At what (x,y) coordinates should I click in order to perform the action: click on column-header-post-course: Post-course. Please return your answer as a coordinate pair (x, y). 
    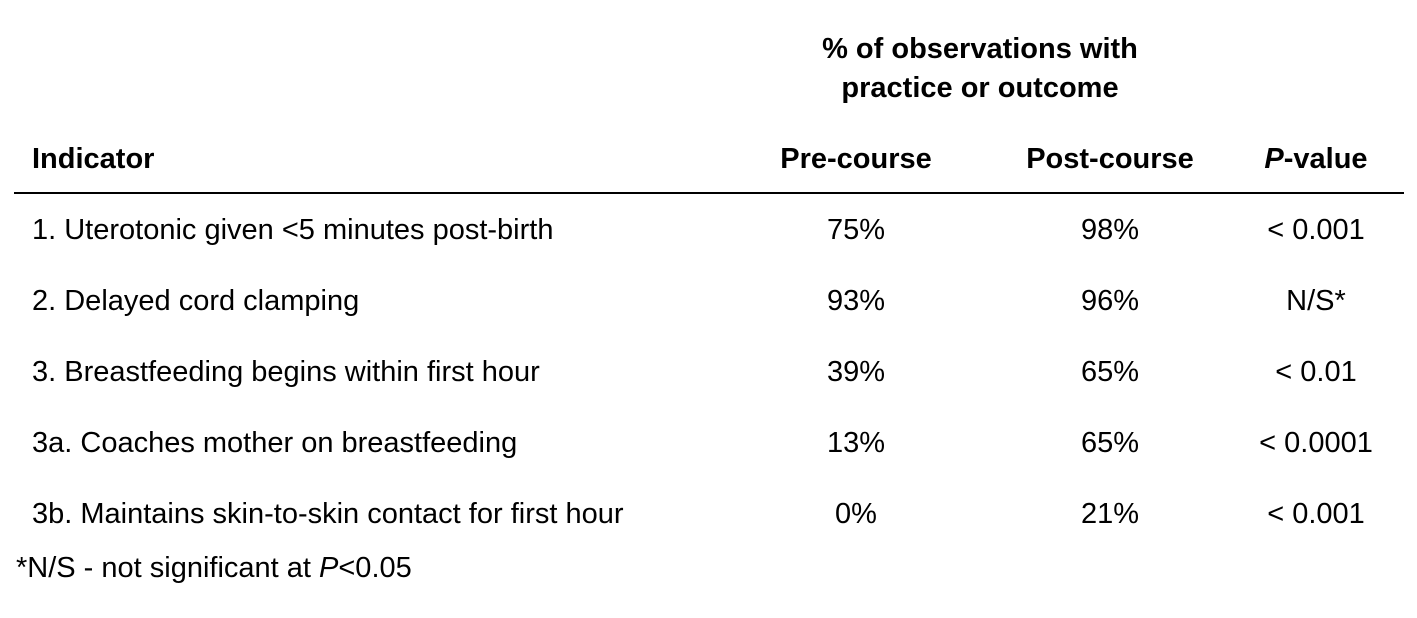
    Looking at the image, I should click on (1110, 159).